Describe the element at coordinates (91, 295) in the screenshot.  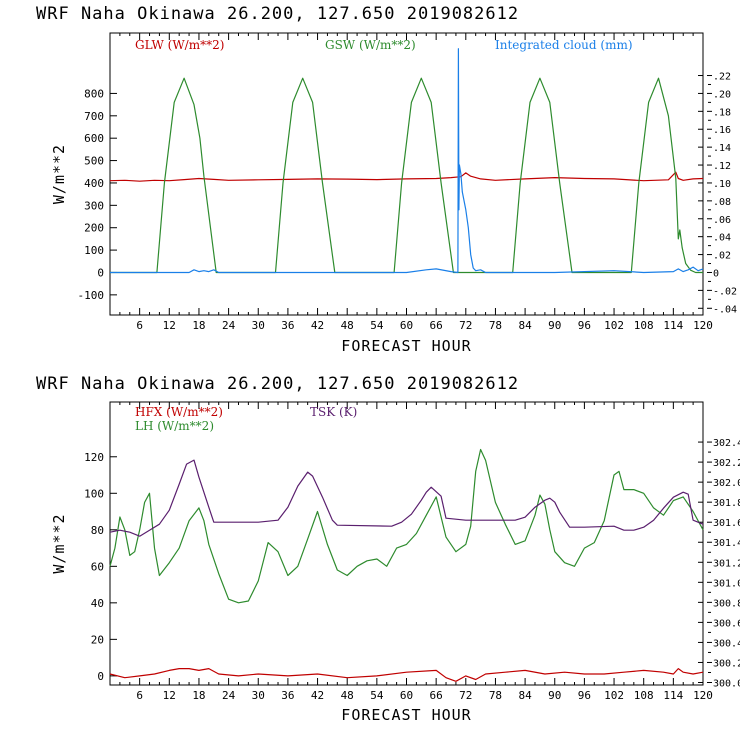
I see `y-tick-label: -100` at that location.